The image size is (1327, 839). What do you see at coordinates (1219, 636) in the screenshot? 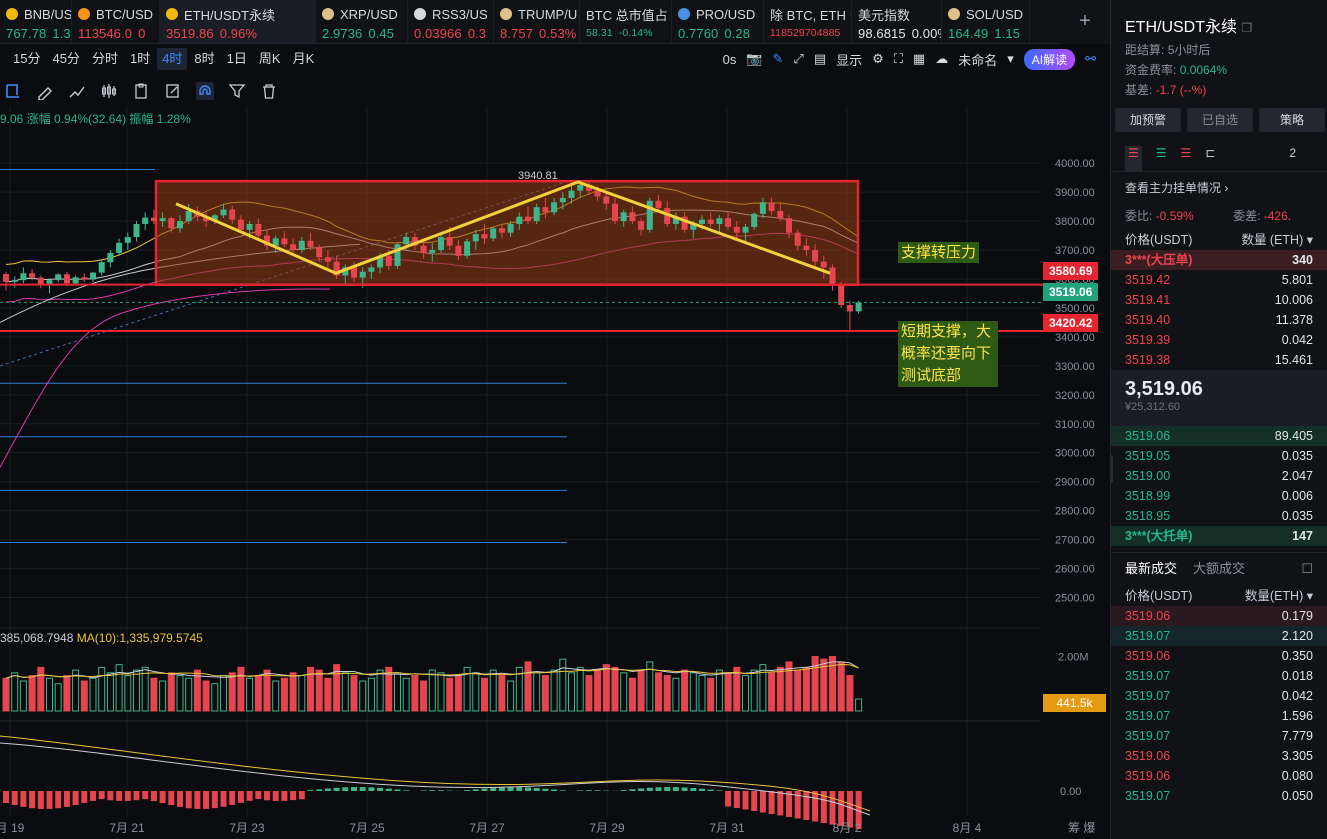
I see `trade-row: 3519.07 2.120` at bounding box center [1219, 636].